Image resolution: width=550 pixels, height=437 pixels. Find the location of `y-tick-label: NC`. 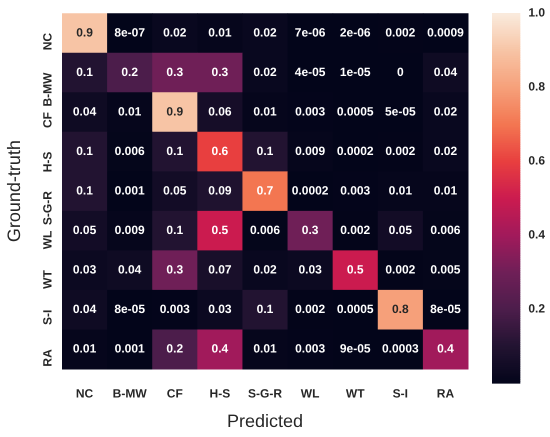

y-tick-label: NC is located at coordinates (47, 41).